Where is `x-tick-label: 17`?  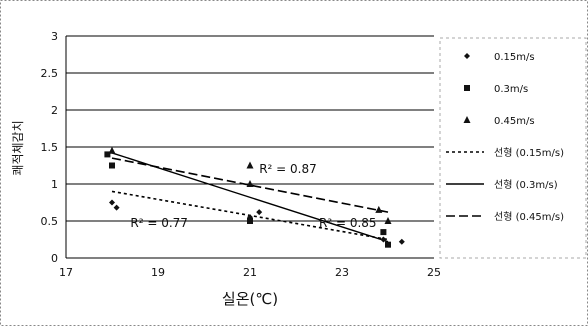 x-tick-label: 17 is located at coordinates (66, 272).